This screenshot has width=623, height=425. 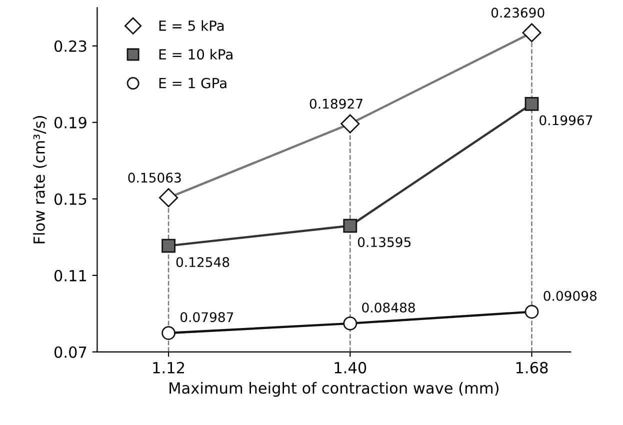 What do you see at coordinates (350, 368) in the screenshot?
I see `x-tick-label: 1.40` at bounding box center [350, 368].